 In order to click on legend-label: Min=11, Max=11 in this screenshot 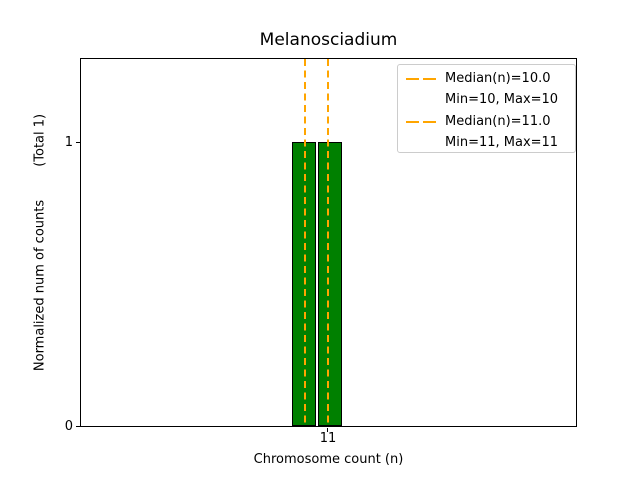, I will do `click(502, 143)`.